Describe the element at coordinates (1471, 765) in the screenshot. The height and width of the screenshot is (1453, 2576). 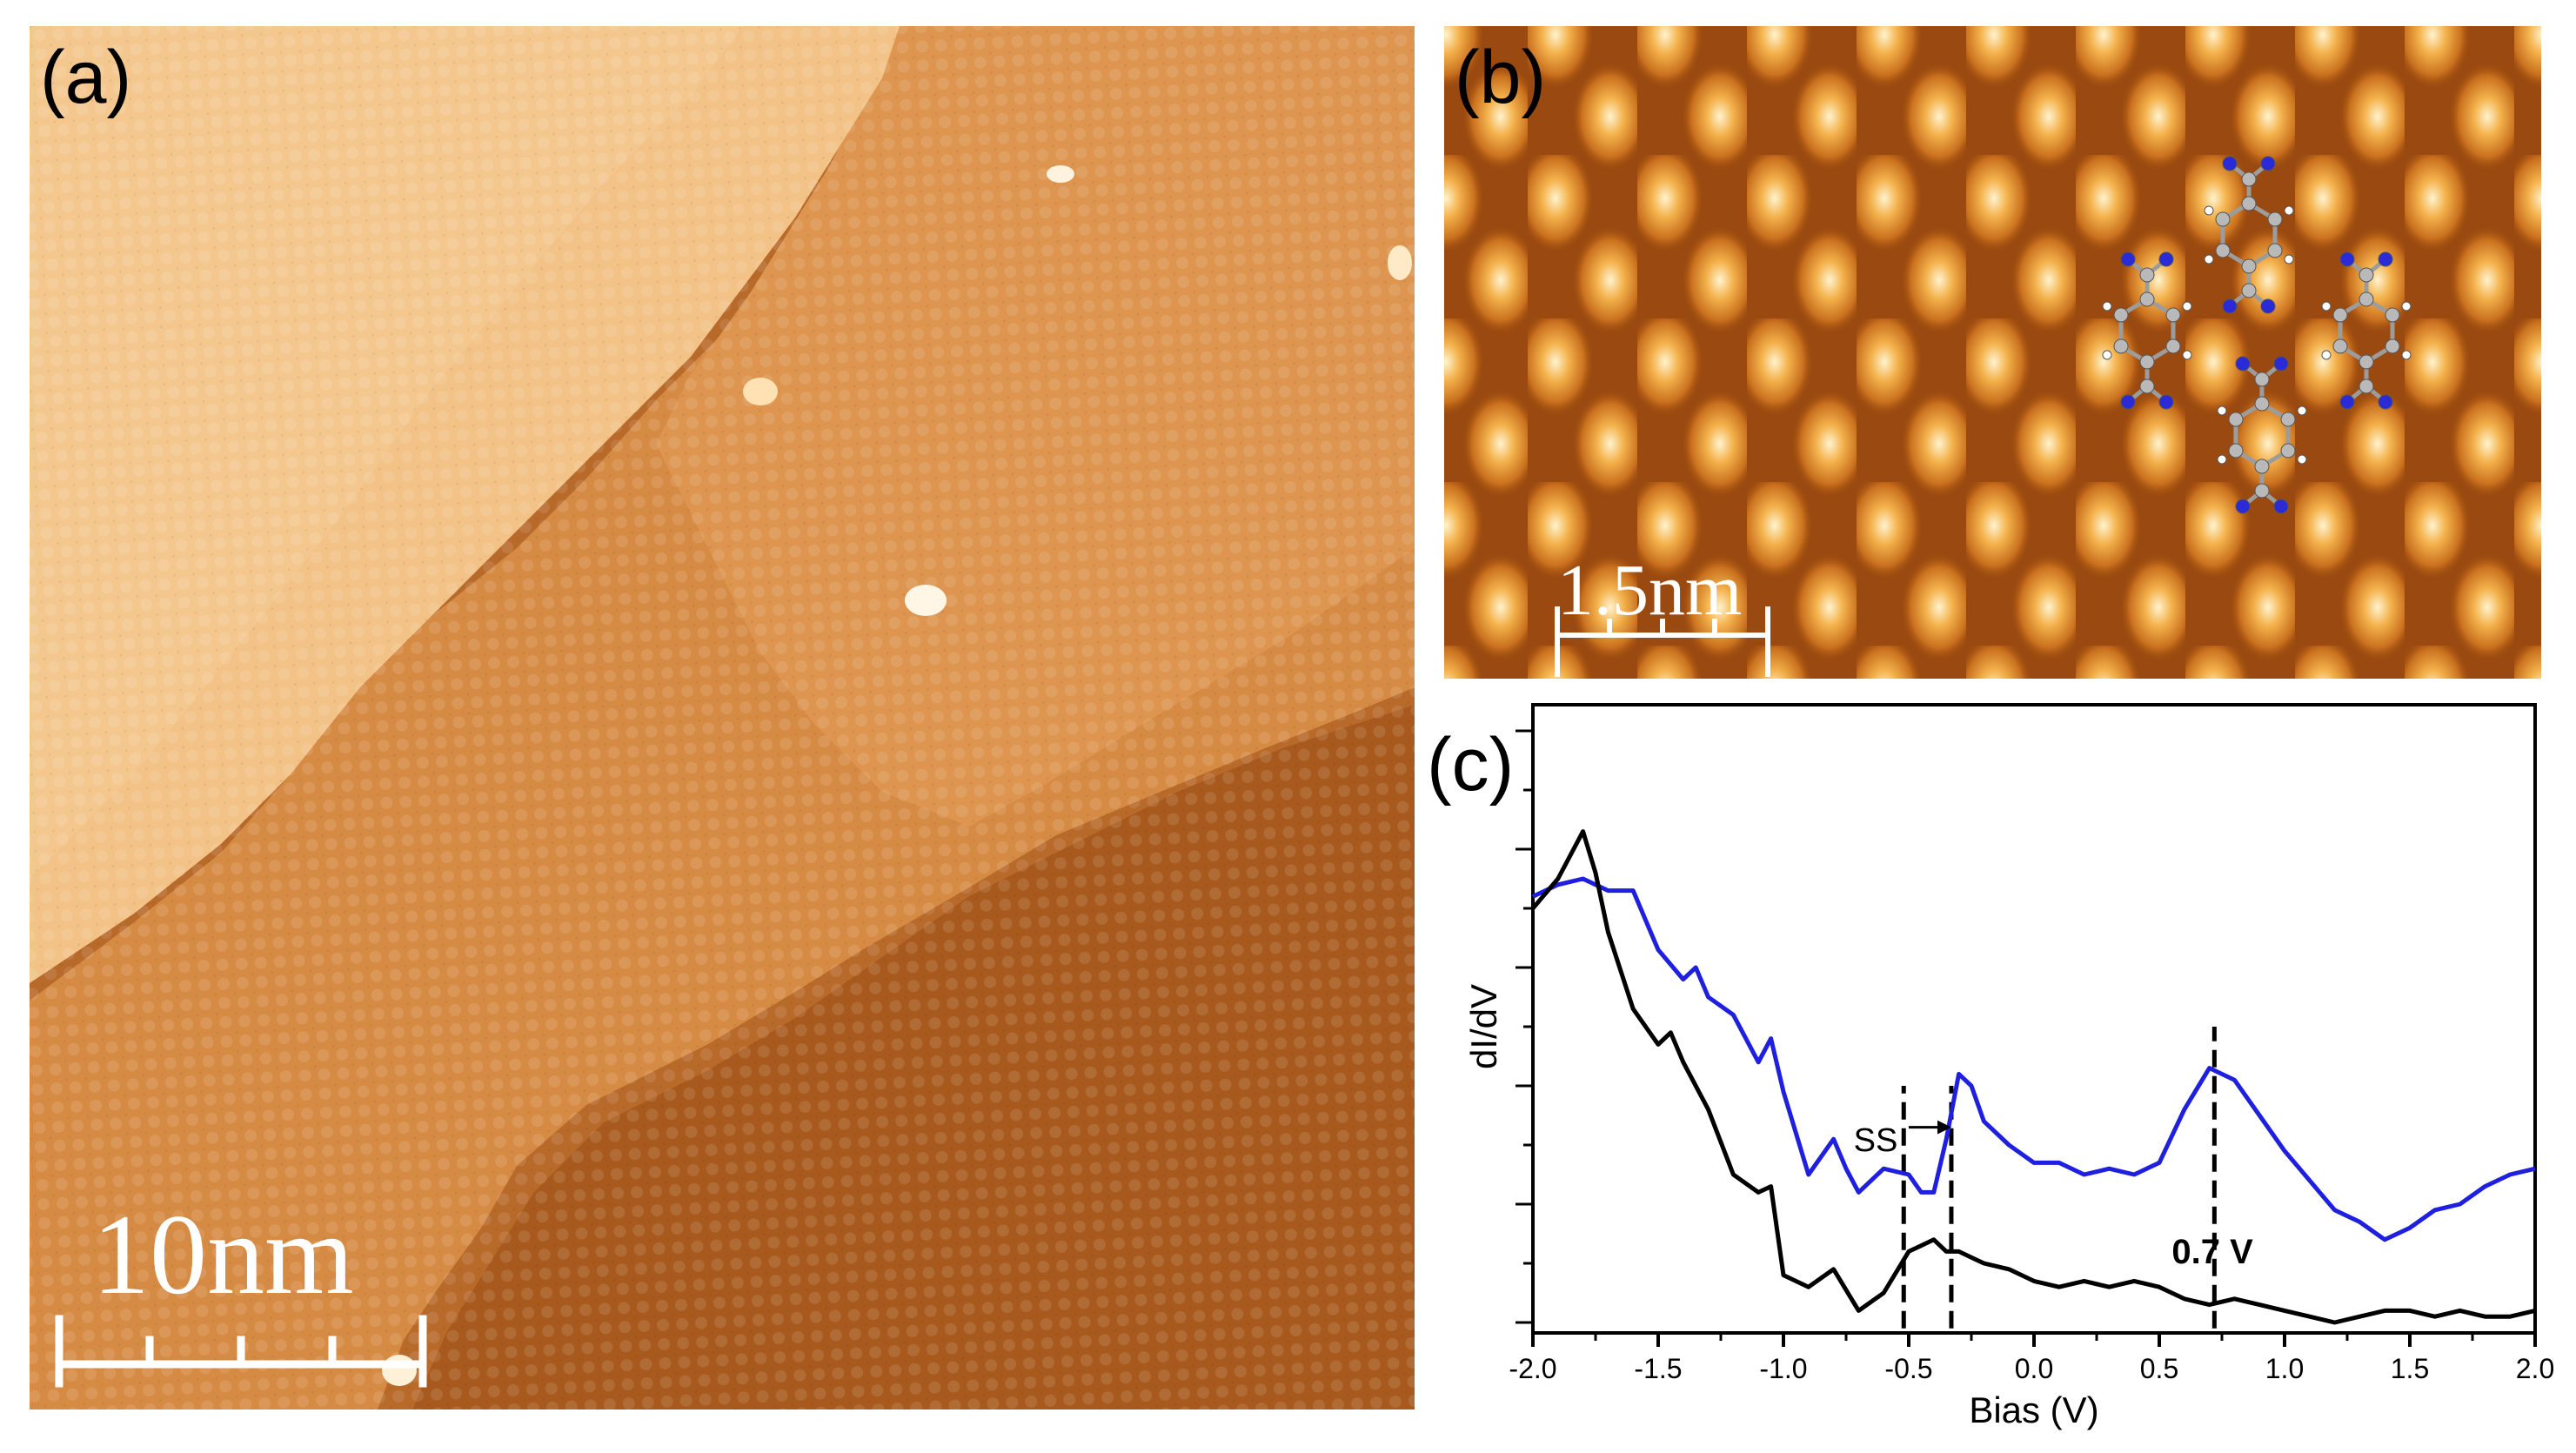
I see `panel-label-c: (c)` at that location.